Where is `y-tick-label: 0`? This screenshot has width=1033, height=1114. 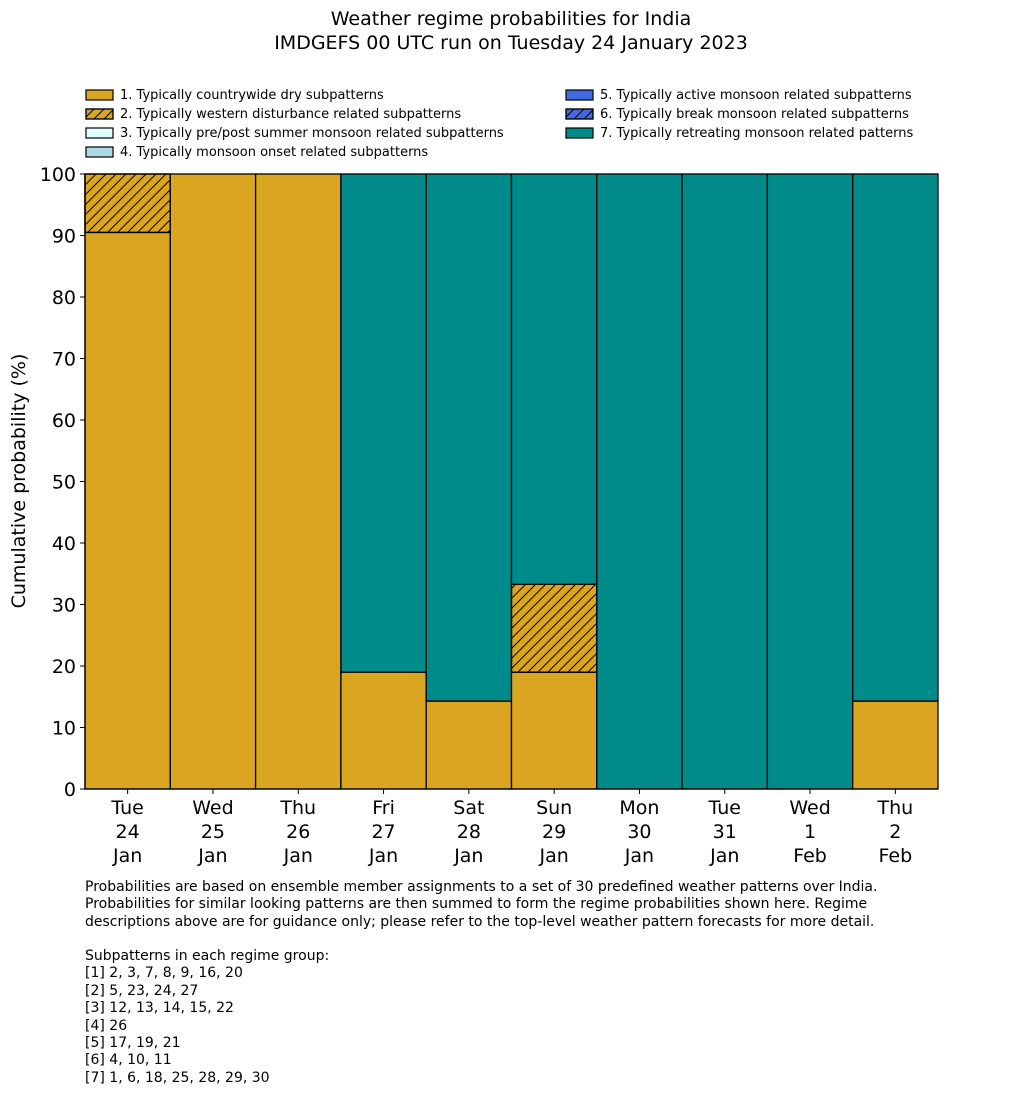 y-tick-label: 0 is located at coordinates (70, 790).